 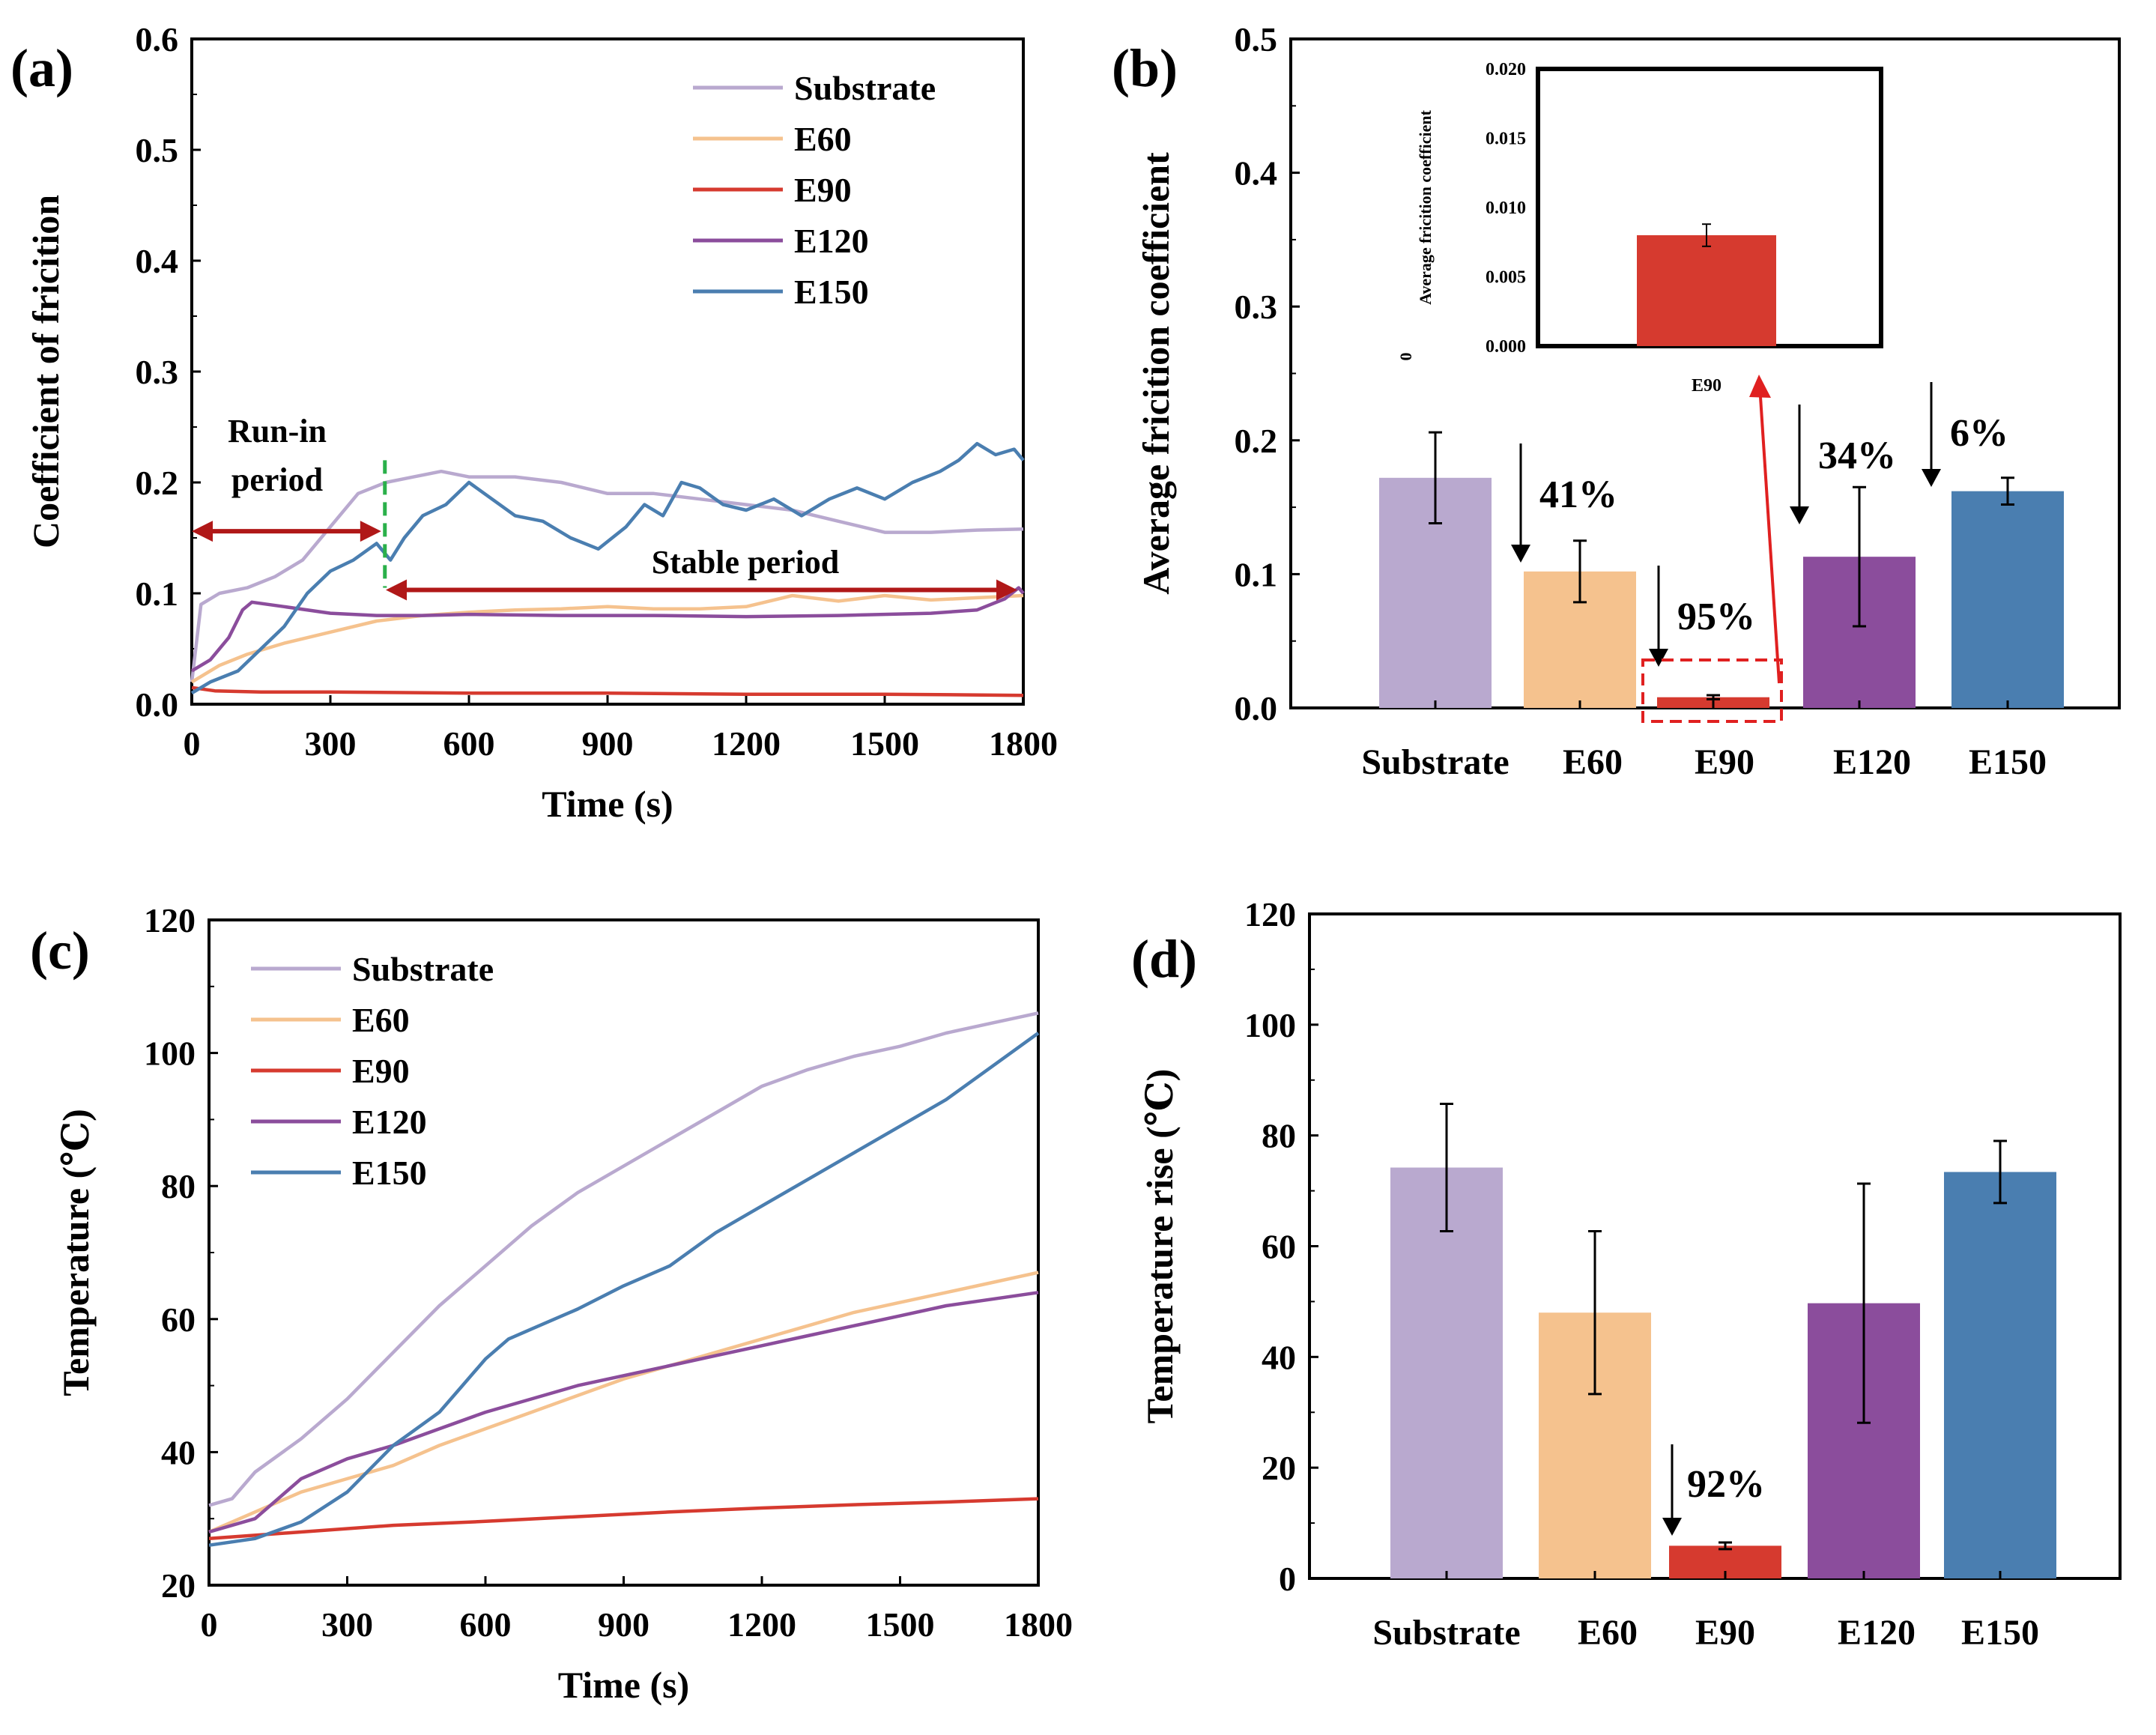 I want to click on x-tick-label: 900, so click(x=623, y=1624).